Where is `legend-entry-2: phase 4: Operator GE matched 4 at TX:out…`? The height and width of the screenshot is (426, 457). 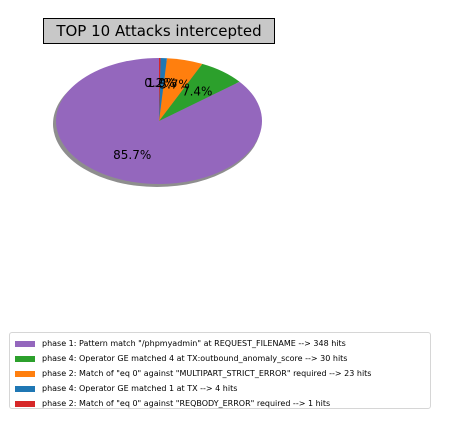 legend-entry-2: phase 4: Operator GE matched 4 at TX:out… is located at coordinates (222, 358).